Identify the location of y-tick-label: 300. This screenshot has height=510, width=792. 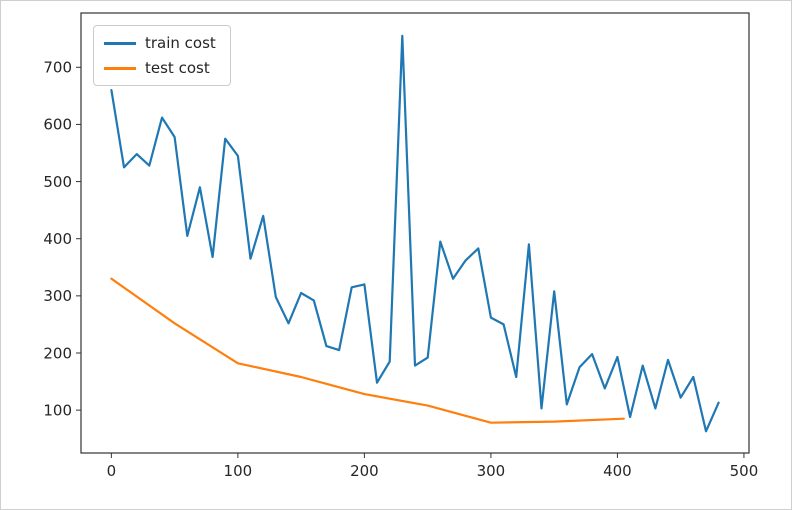
(57, 296).